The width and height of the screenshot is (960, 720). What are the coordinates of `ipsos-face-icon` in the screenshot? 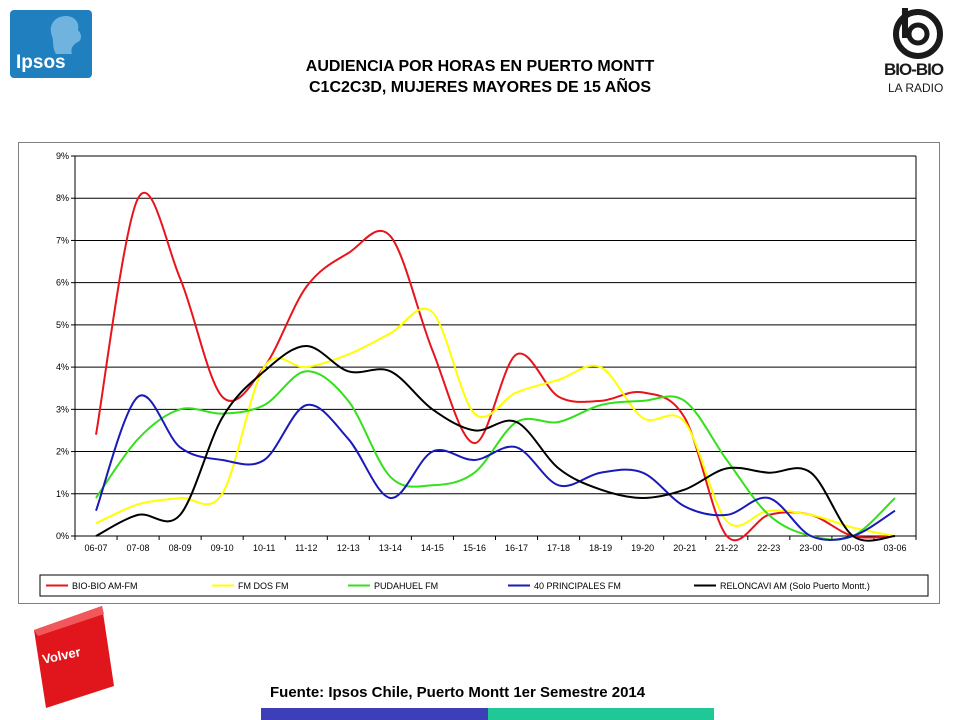 It's located at (65, 35).